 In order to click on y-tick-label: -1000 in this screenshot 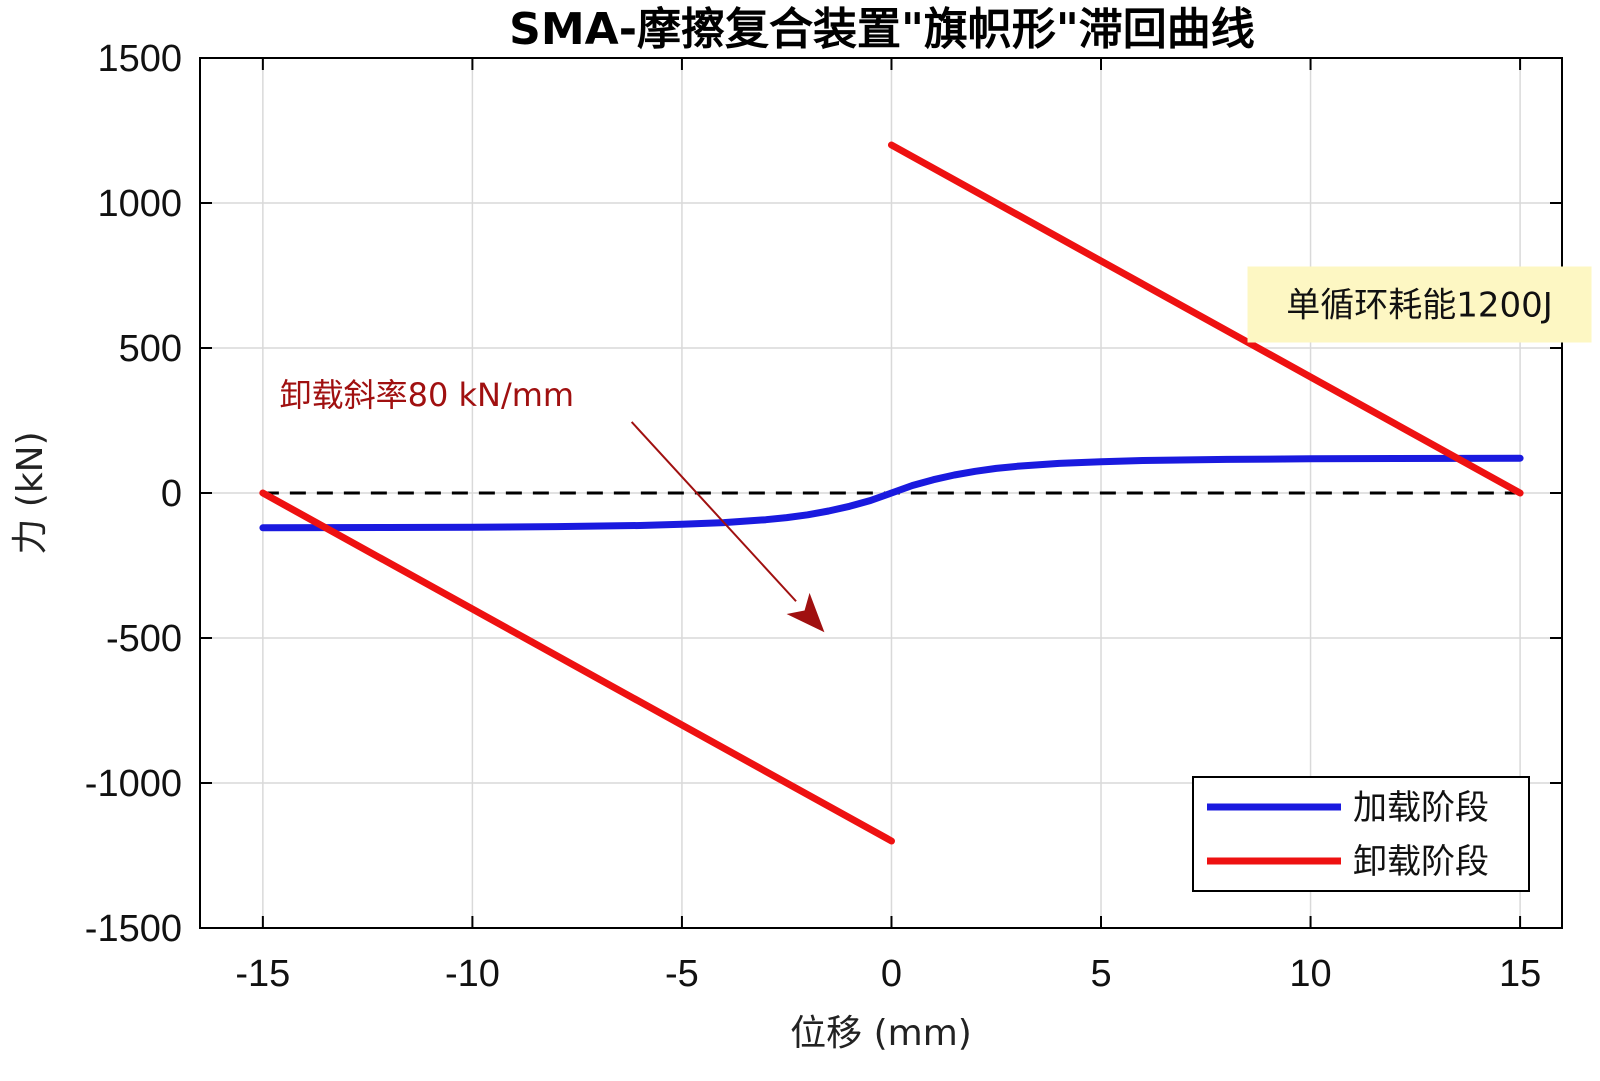, I will do `click(133, 784)`.